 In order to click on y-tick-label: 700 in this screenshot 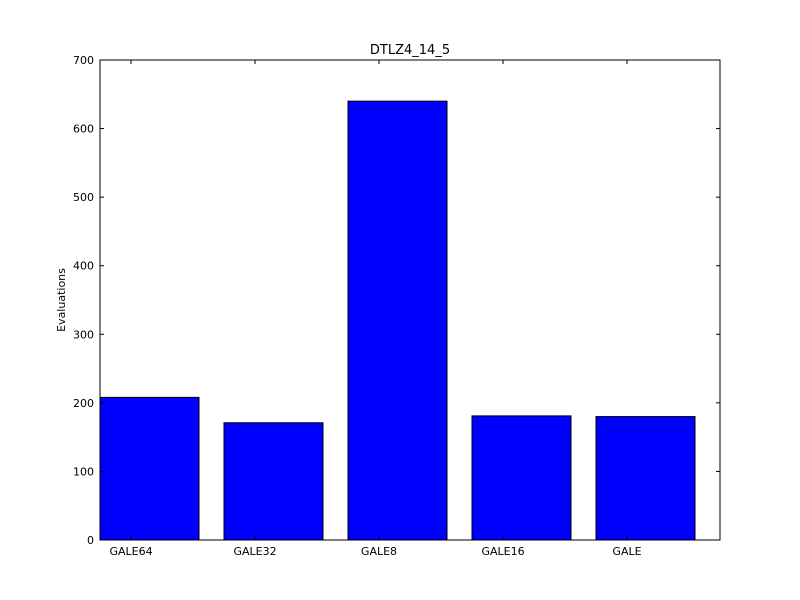, I will do `click(83, 60)`.